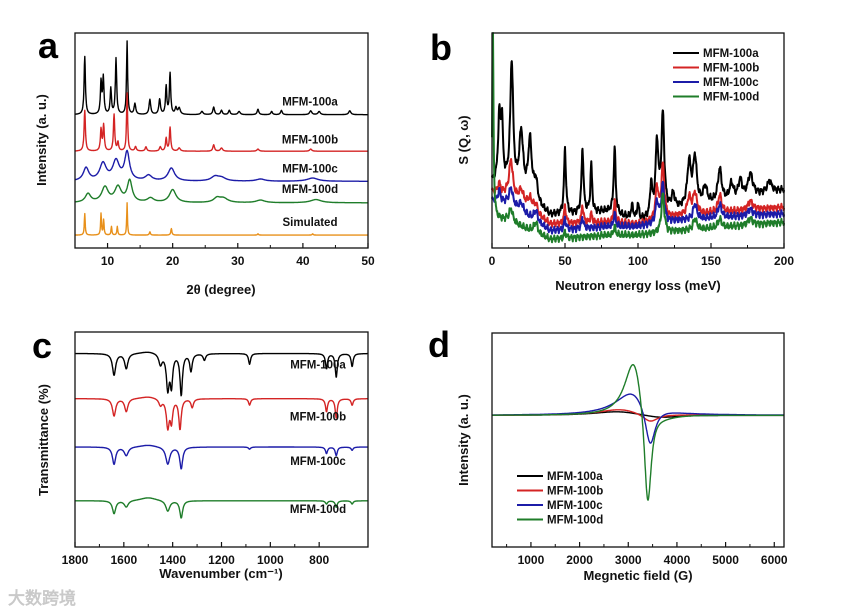 The height and width of the screenshot is (611, 850). I want to click on x-tick-label: 3000, so click(628, 560).